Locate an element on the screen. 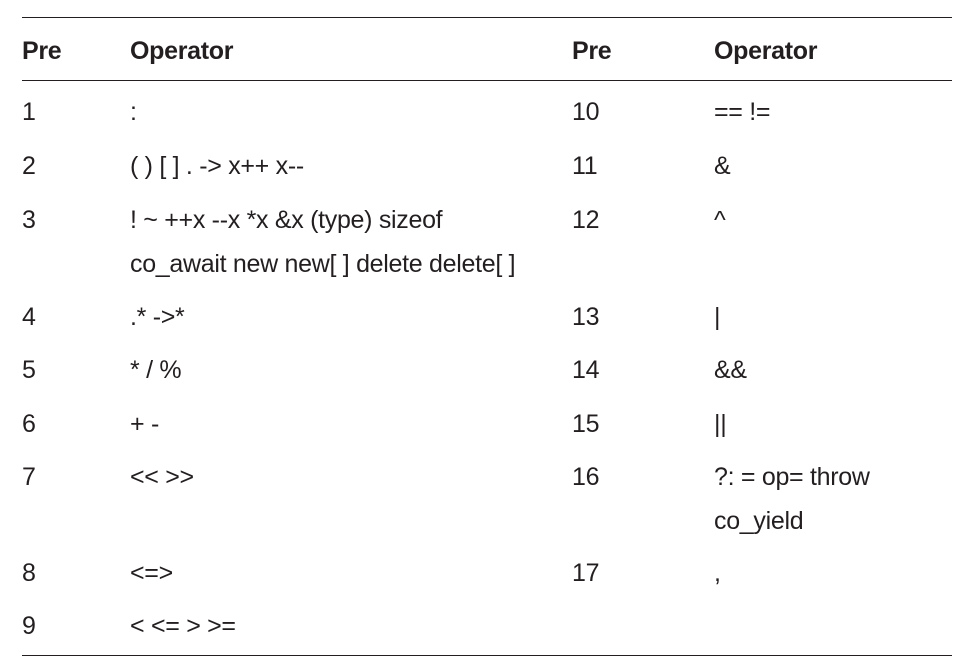  left-op-4: .* ->* is located at coordinates (157, 317).